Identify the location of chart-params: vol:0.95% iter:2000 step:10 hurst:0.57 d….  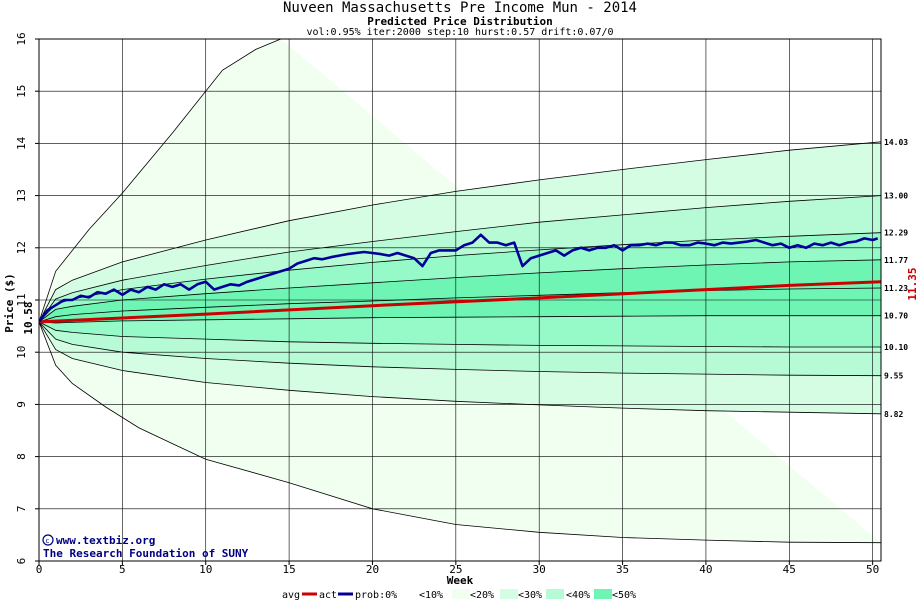
(460, 32).